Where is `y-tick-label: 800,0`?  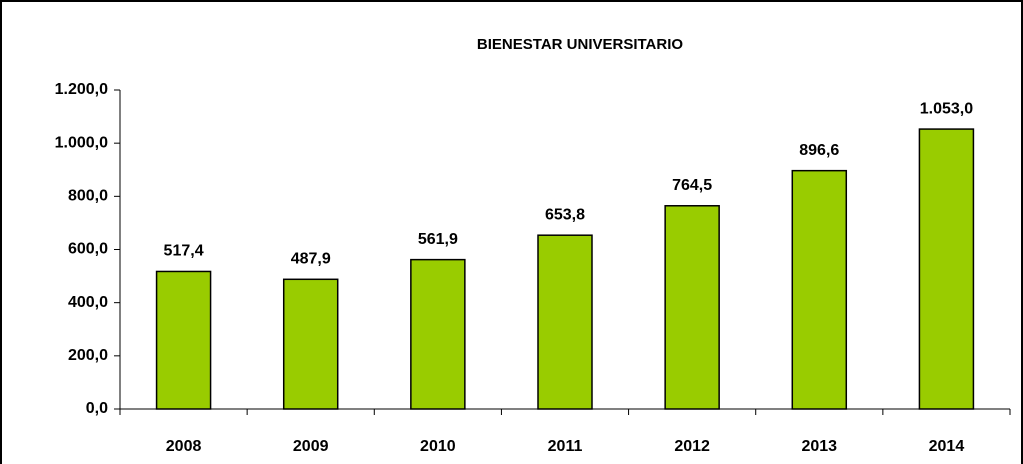 y-tick-label: 800,0 is located at coordinates (88, 196).